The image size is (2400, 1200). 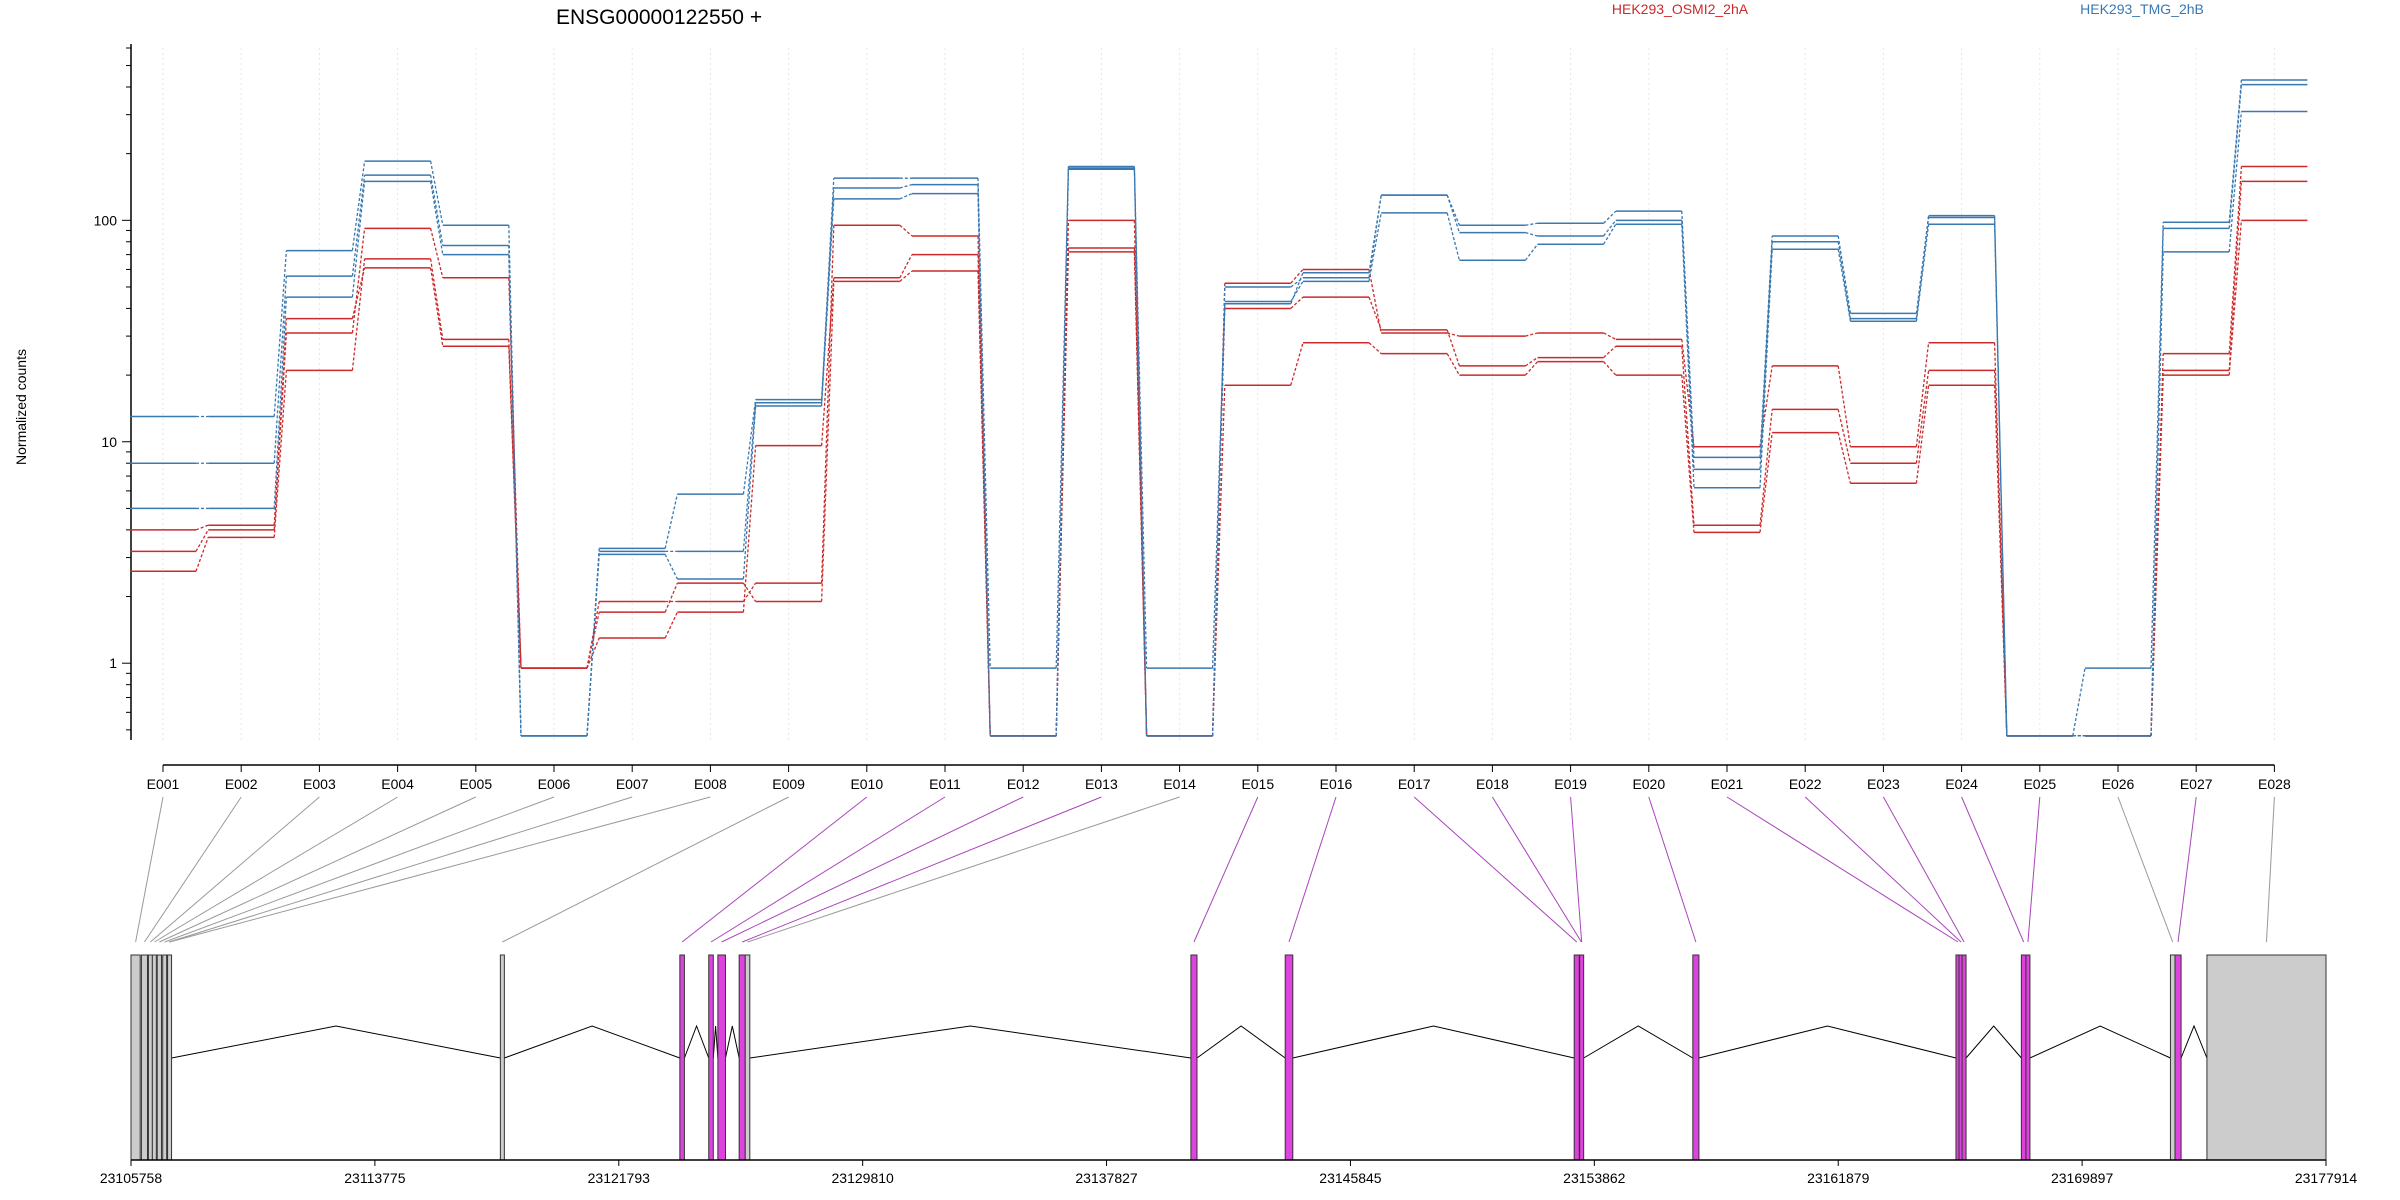 I want to click on link-line-e005, so click(x=318, y=869).